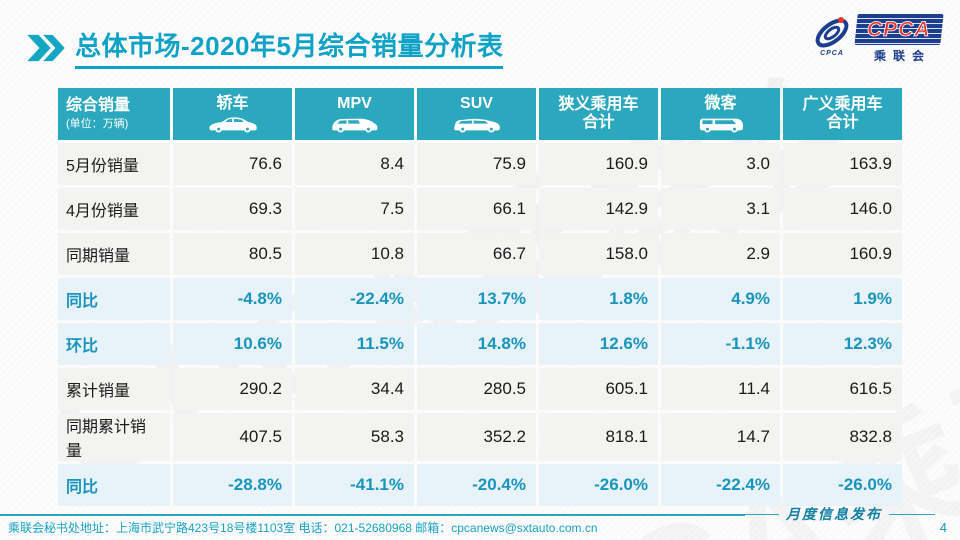  Describe the element at coordinates (834, 515) in the screenshot. I see `release-label: 月度信息发布` at that location.